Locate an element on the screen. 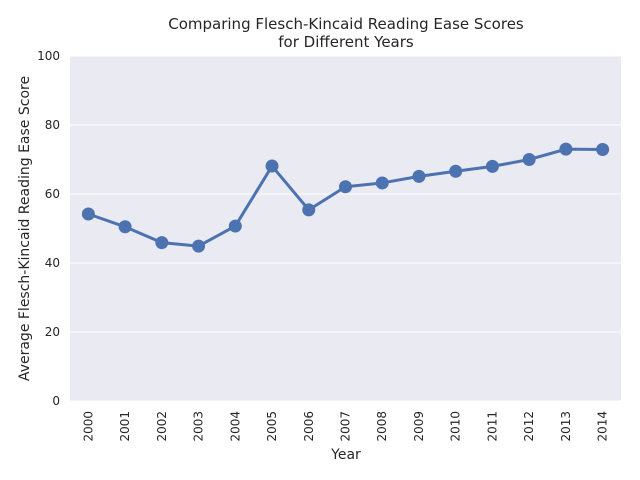 Image resolution: width=640 pixels, height=480 pixels. chart-title-line2: for Different Years is located at coordinates (346, 42).